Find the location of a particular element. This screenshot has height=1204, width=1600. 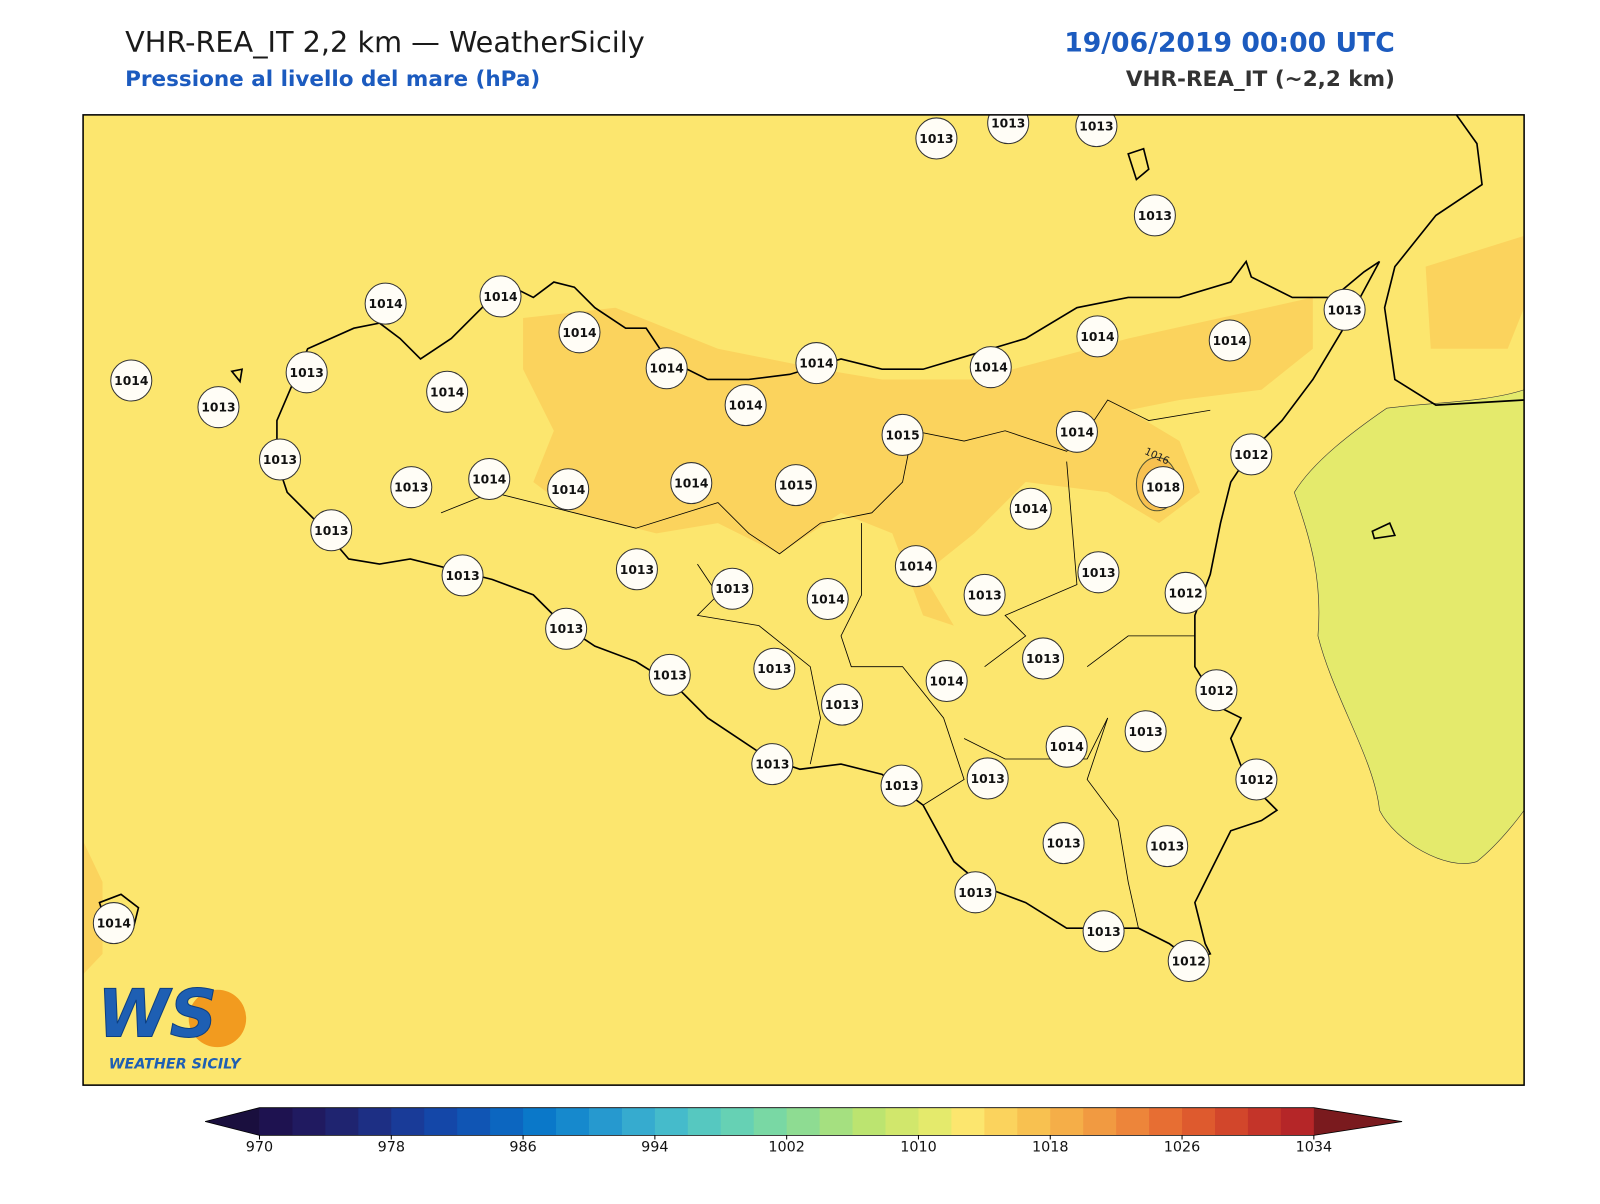

colorbar-tick-label: 978 is located at coordinates (391, 1148).